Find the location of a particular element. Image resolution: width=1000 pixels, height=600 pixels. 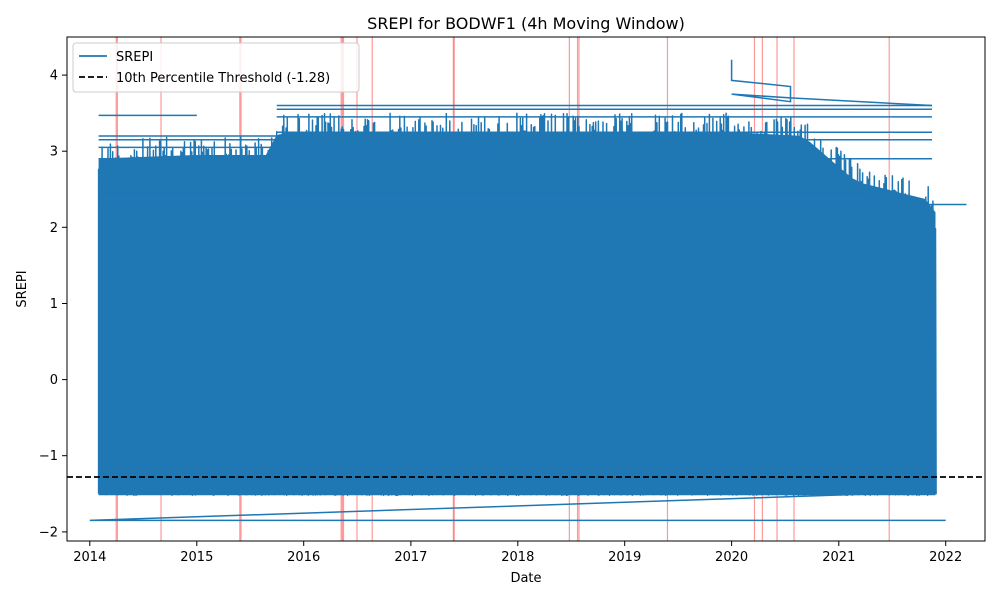

y-tick-label: 4 is located at coordinates (54, 76).